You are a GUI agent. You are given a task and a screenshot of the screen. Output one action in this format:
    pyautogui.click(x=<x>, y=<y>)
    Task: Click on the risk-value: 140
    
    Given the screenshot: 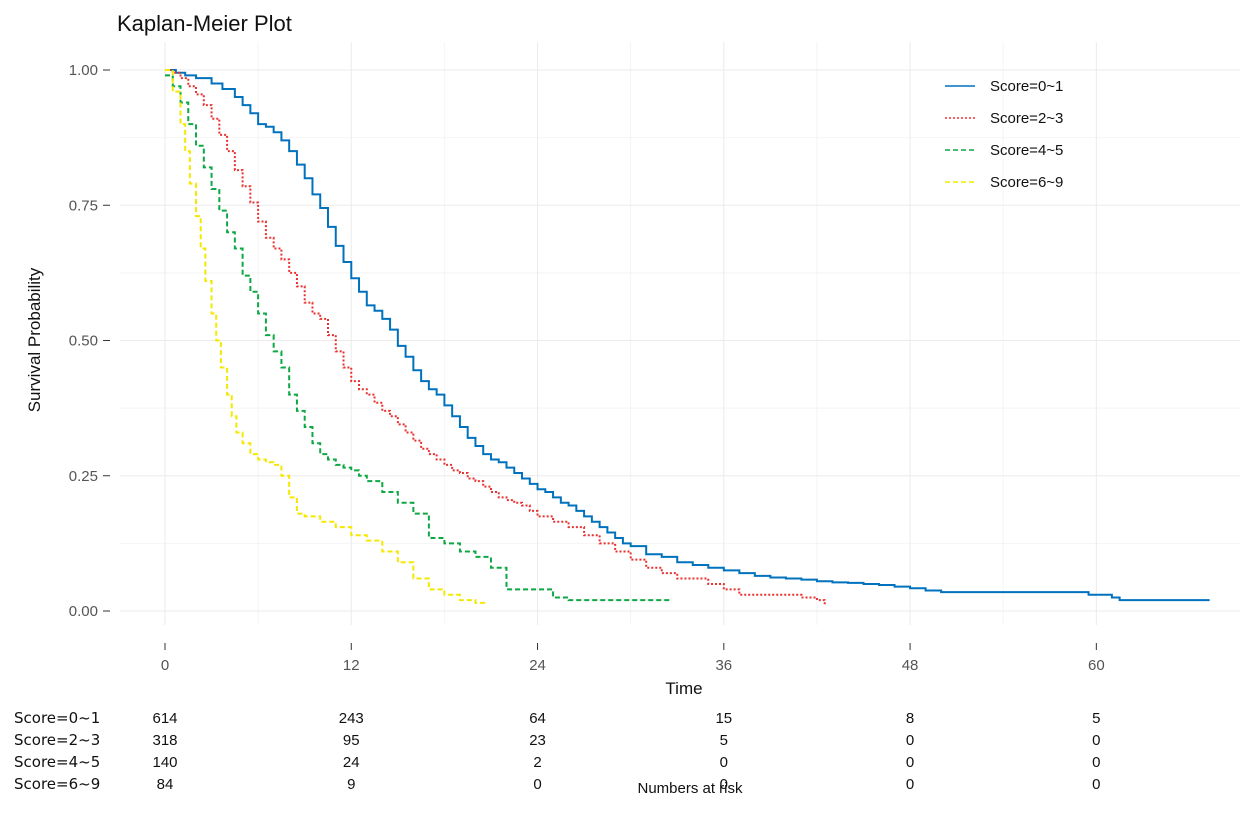 What is the action you would take?
    pyautogui.click(x=164, y=762)
    